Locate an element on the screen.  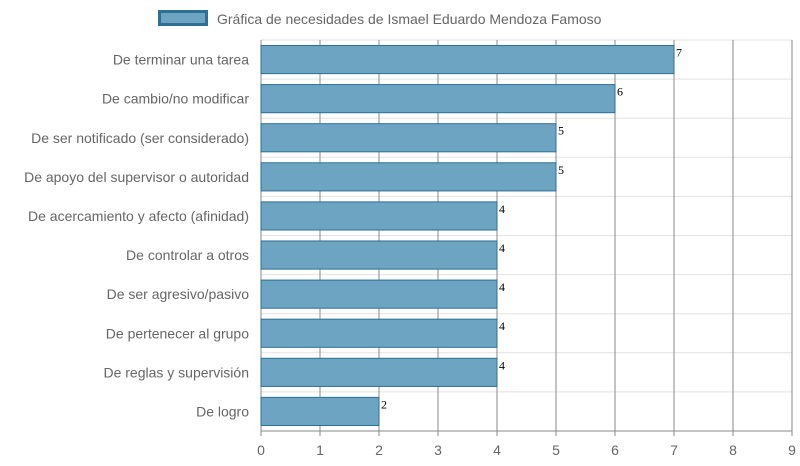
category-label: De ser agresivo/pasivo is located at coordinates (178, 294).